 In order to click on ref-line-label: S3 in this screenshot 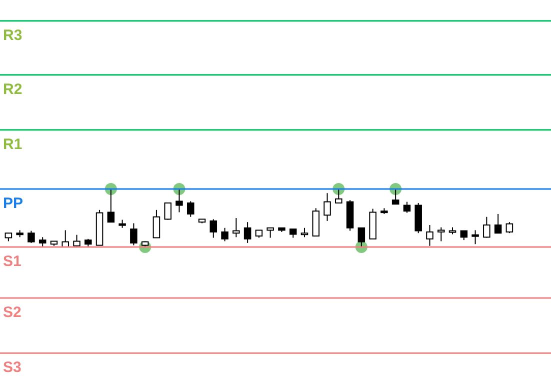, I will do `click(12, 367)`.